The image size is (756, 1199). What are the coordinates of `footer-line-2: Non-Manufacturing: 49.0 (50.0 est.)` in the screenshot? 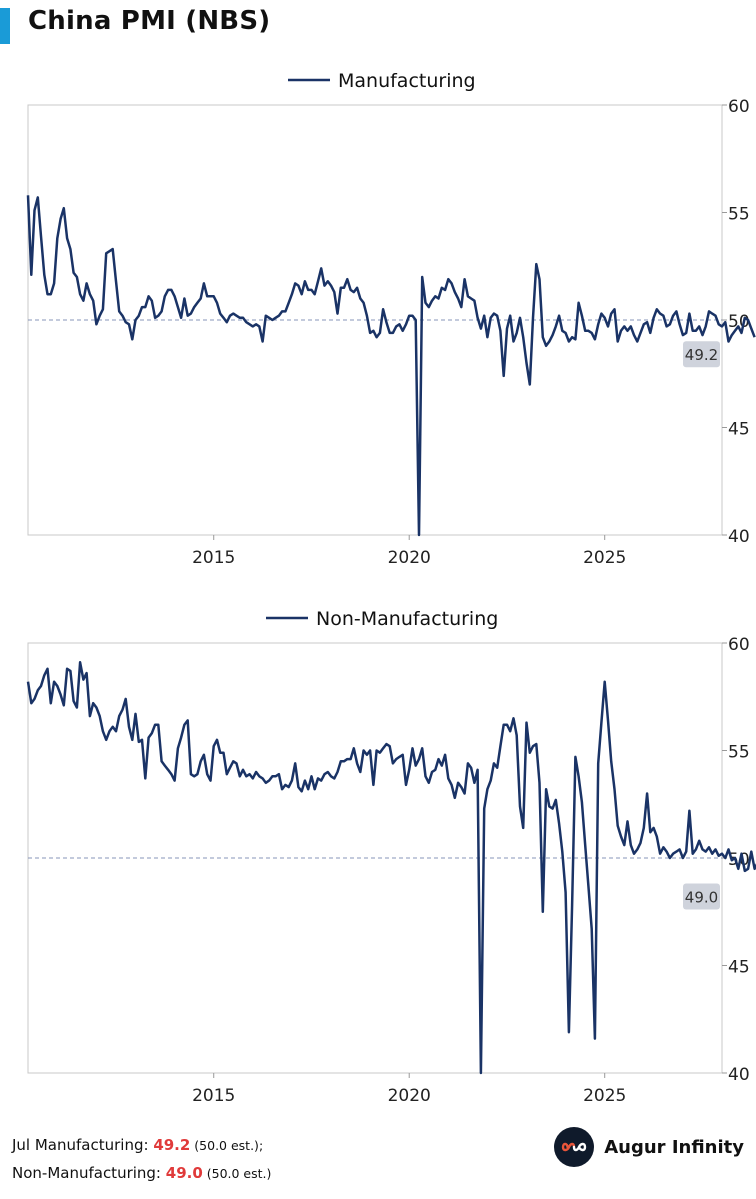 It's located at (141, 1173).